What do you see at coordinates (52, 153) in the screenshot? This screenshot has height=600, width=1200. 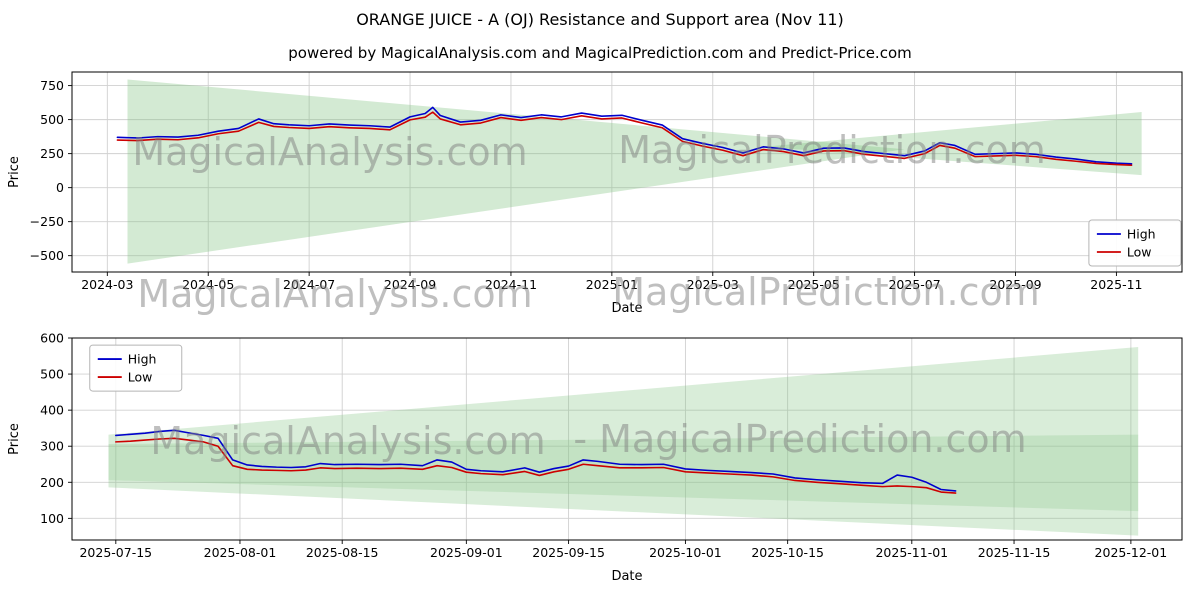 I see `svg-text: 250` at bounding box center [52, 153].